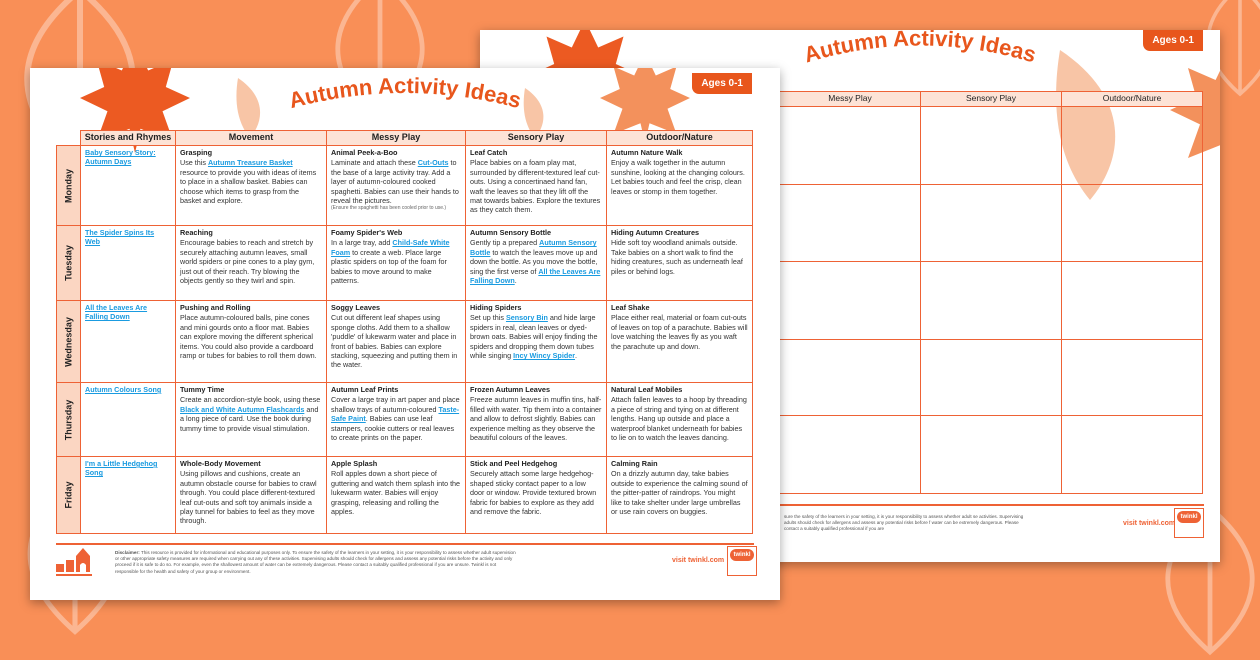 Image resolution: width=1260 pixels, height=660 pixels. What do you see at coordinates (215, 307) in the screenshot?
I see `activity-title: Pushing and Rolling` at bounding box center [215, 307].